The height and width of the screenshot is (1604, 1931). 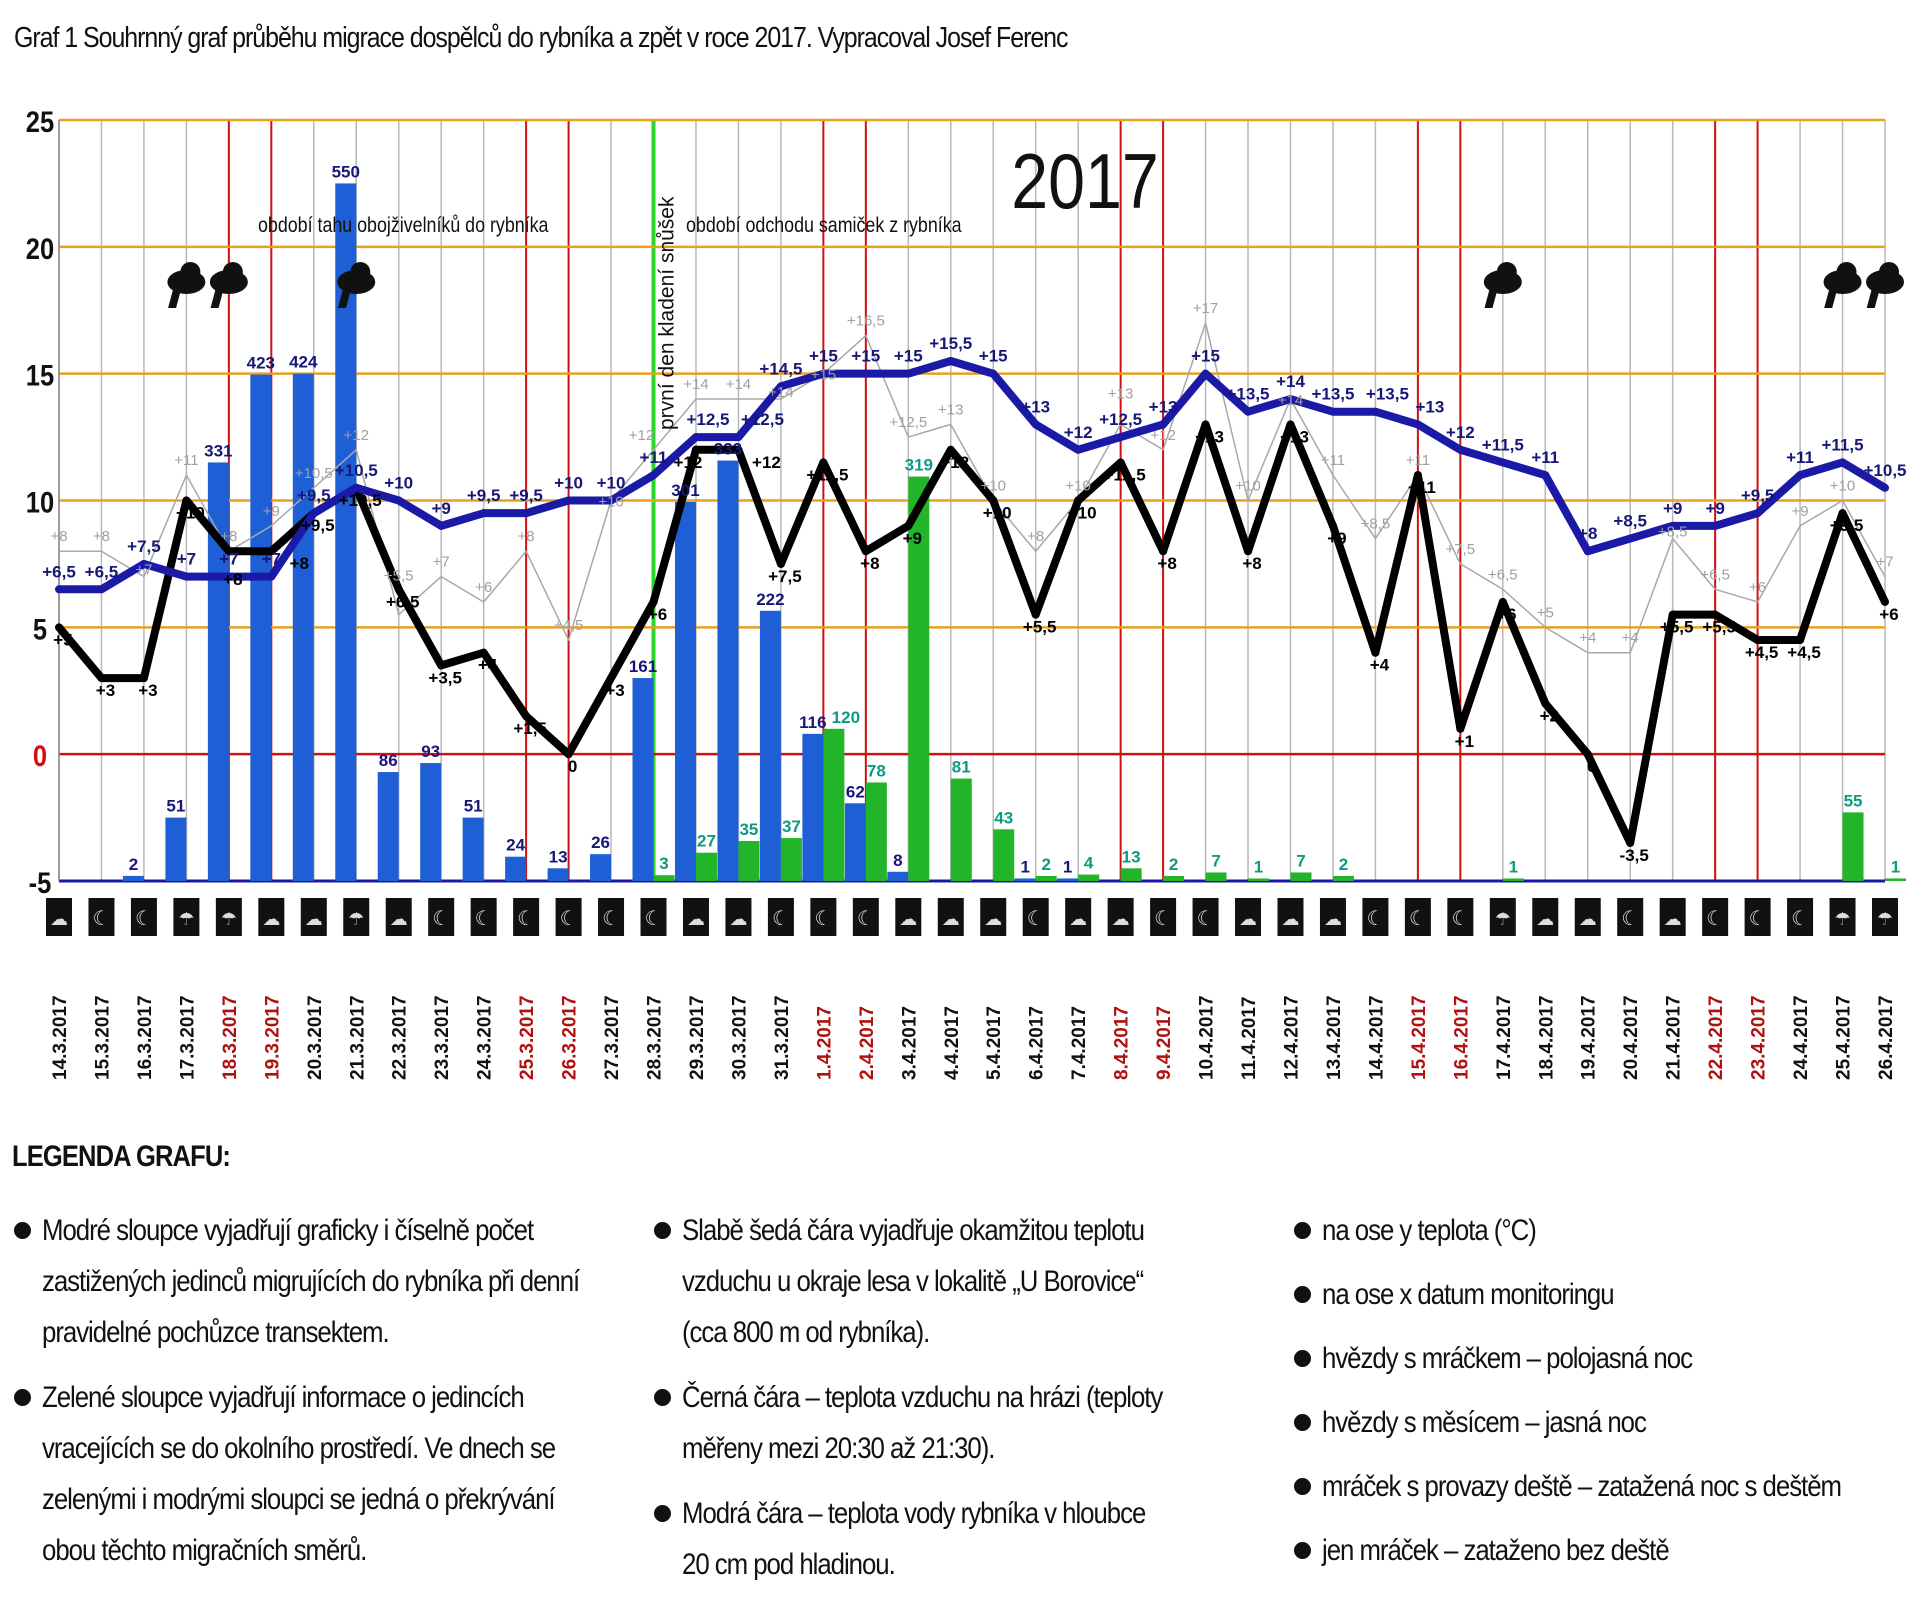 What do you see at coordinates (1545, 612) in the screenshot?
I see `forest-air-temp-label: +5` at bounding box center [1545, 612].